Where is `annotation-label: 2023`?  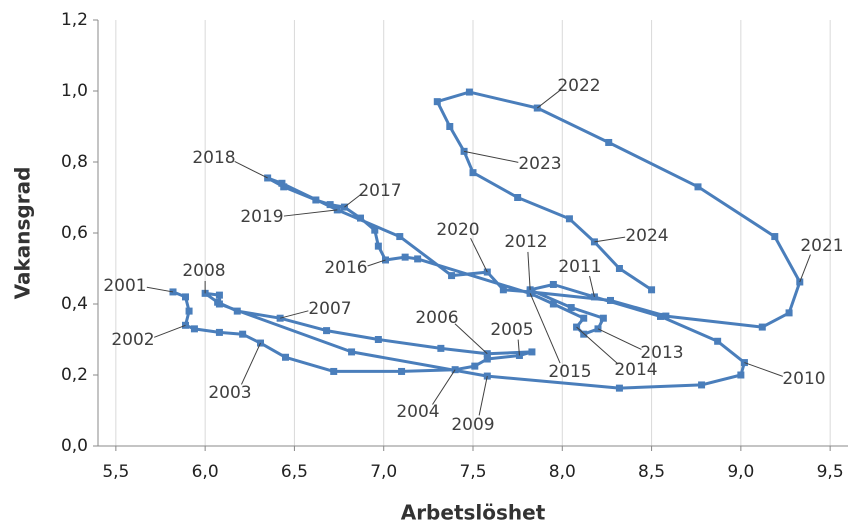 annotation-label: 2023 is located at coordinates (539, 164).